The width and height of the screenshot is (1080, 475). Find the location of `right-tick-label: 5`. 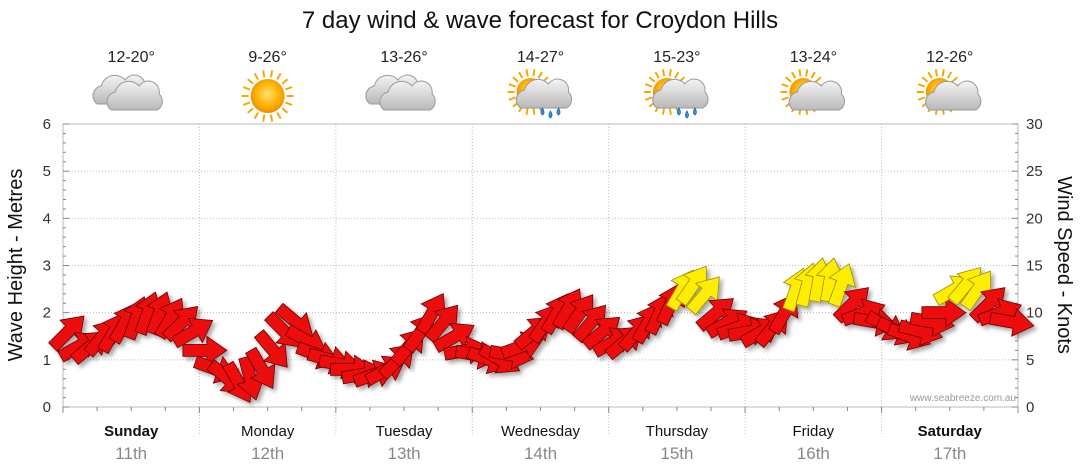

right-tick-label: 5 is located at coordinates (1030, 360).